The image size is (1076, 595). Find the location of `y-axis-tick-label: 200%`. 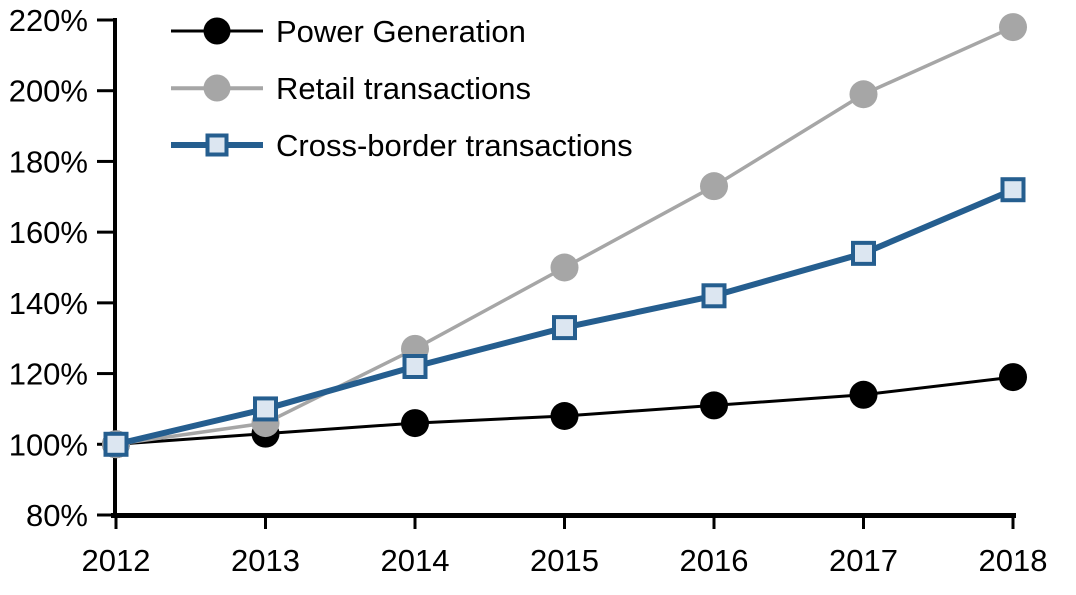

y-axis-tick-label: 200% is located at coordinates (48, 91).